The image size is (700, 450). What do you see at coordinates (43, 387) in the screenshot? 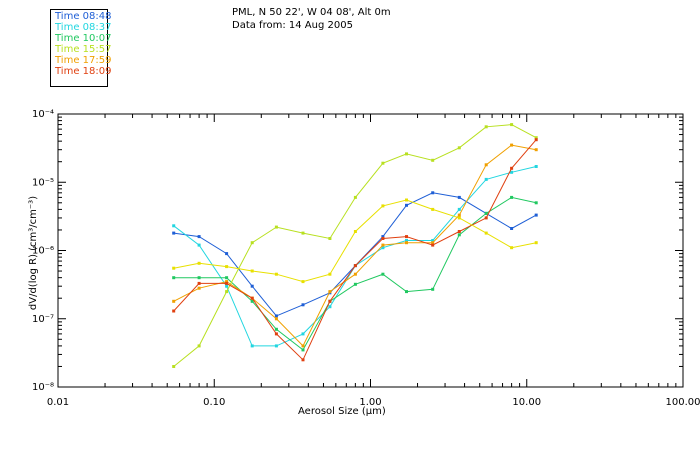
I see `y-tick-label: 10⁻⁸` at bounding box center [43, 387].